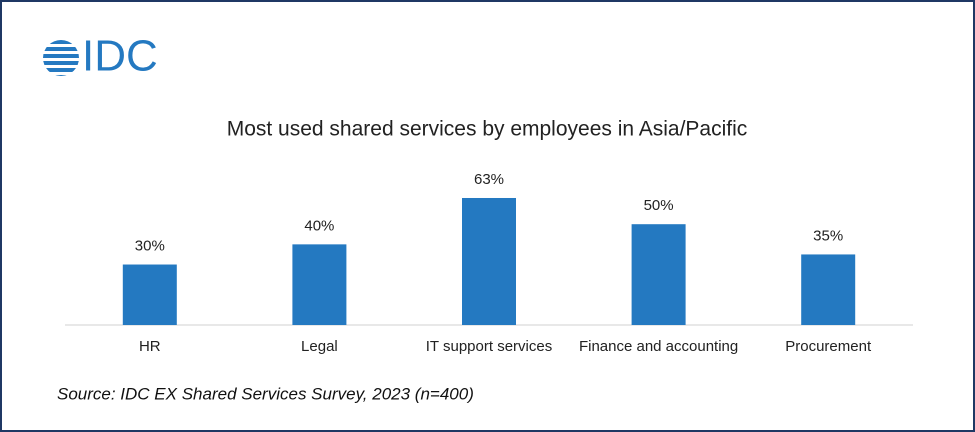 This screenshot has width=975, height=432. I want to click on x-tick-label: Legal, so click(319, 346).